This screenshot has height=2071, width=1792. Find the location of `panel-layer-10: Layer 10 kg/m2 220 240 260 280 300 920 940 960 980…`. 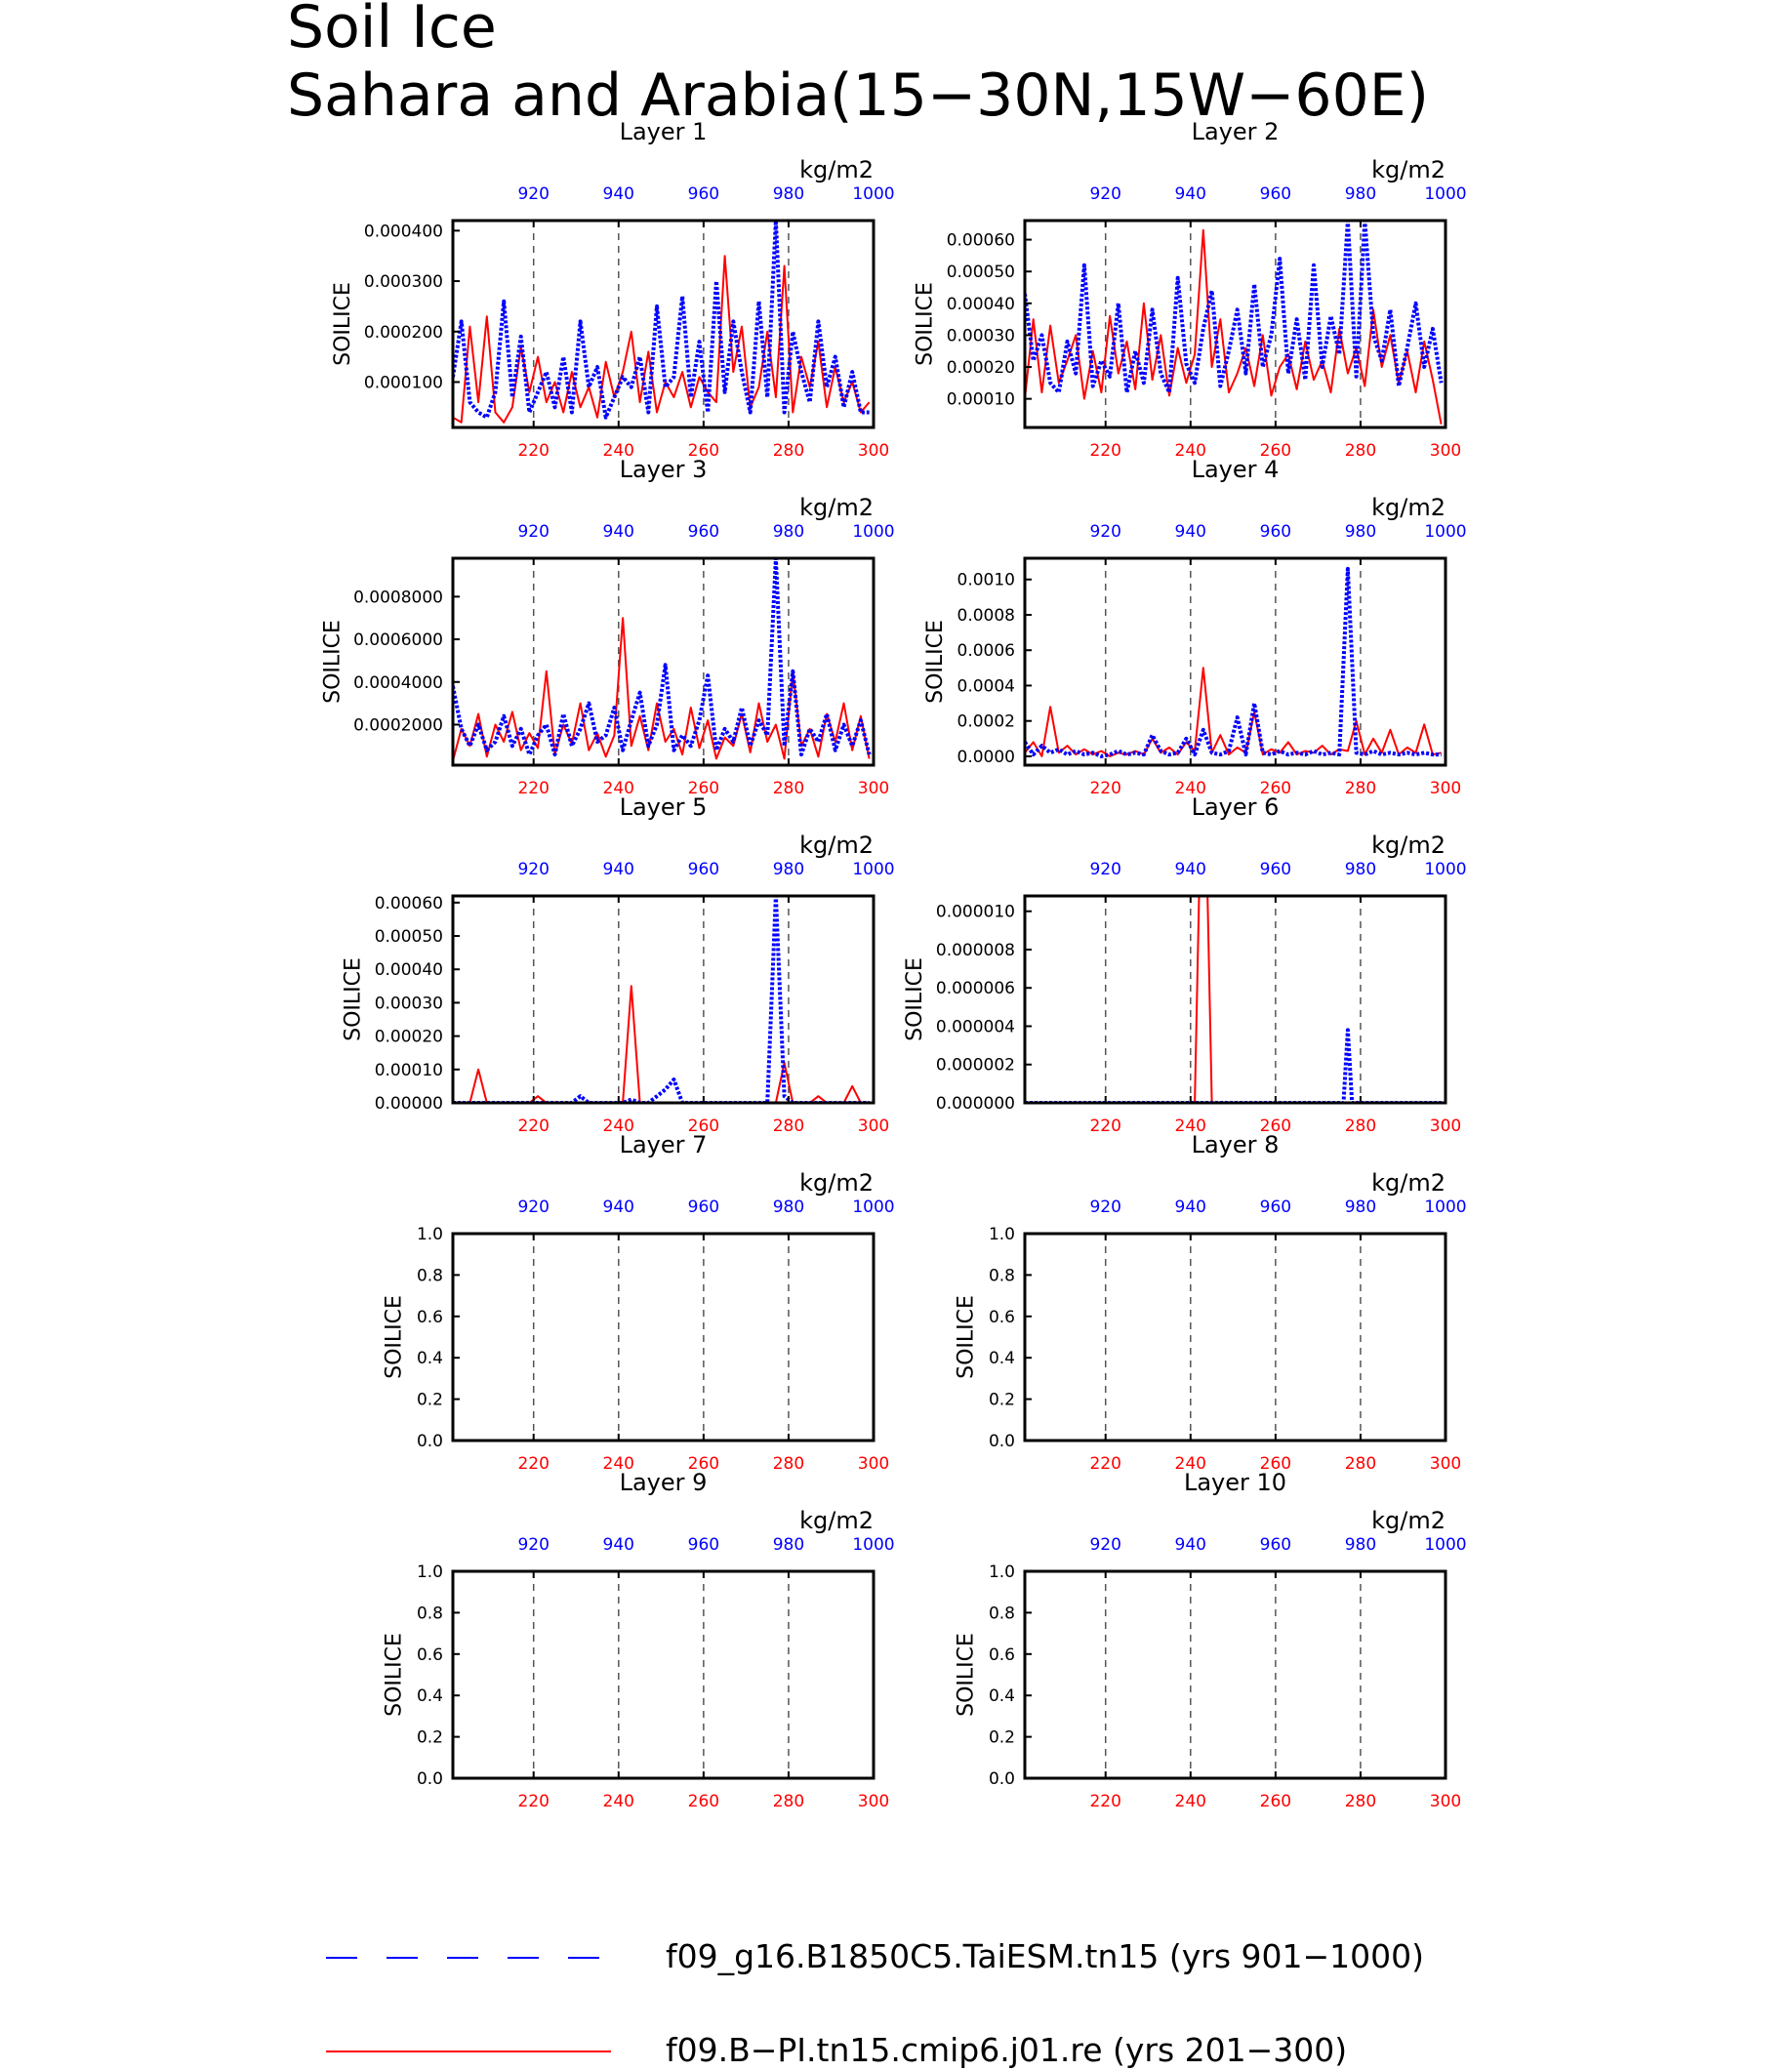

panel-layer-10: Layer 10 kg/m2 220 240 260 280 300 920 940 960 980… is located at coordinates (1211, 1640).